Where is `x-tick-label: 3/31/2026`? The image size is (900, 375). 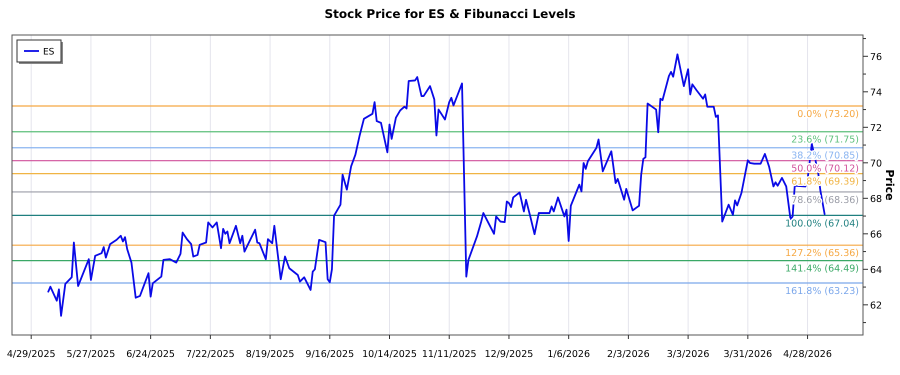
x-tick-label: 3/31/2026 is located at coordinates (747, 354).